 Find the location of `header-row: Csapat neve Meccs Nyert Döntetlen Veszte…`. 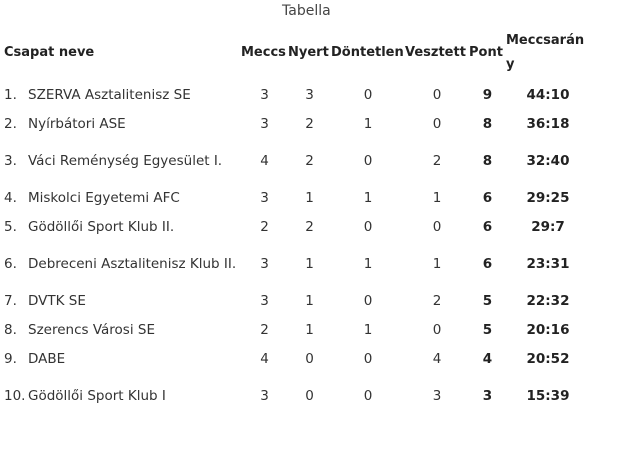

header-row: Csapat neve Meccs Nyert Döntetlen Veszte… is located at coordinates (297, 53).